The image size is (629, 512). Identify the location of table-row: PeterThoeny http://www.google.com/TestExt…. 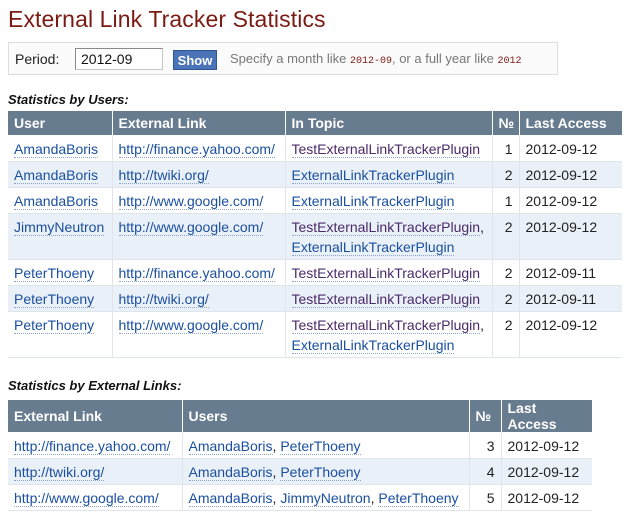
(315, 334).